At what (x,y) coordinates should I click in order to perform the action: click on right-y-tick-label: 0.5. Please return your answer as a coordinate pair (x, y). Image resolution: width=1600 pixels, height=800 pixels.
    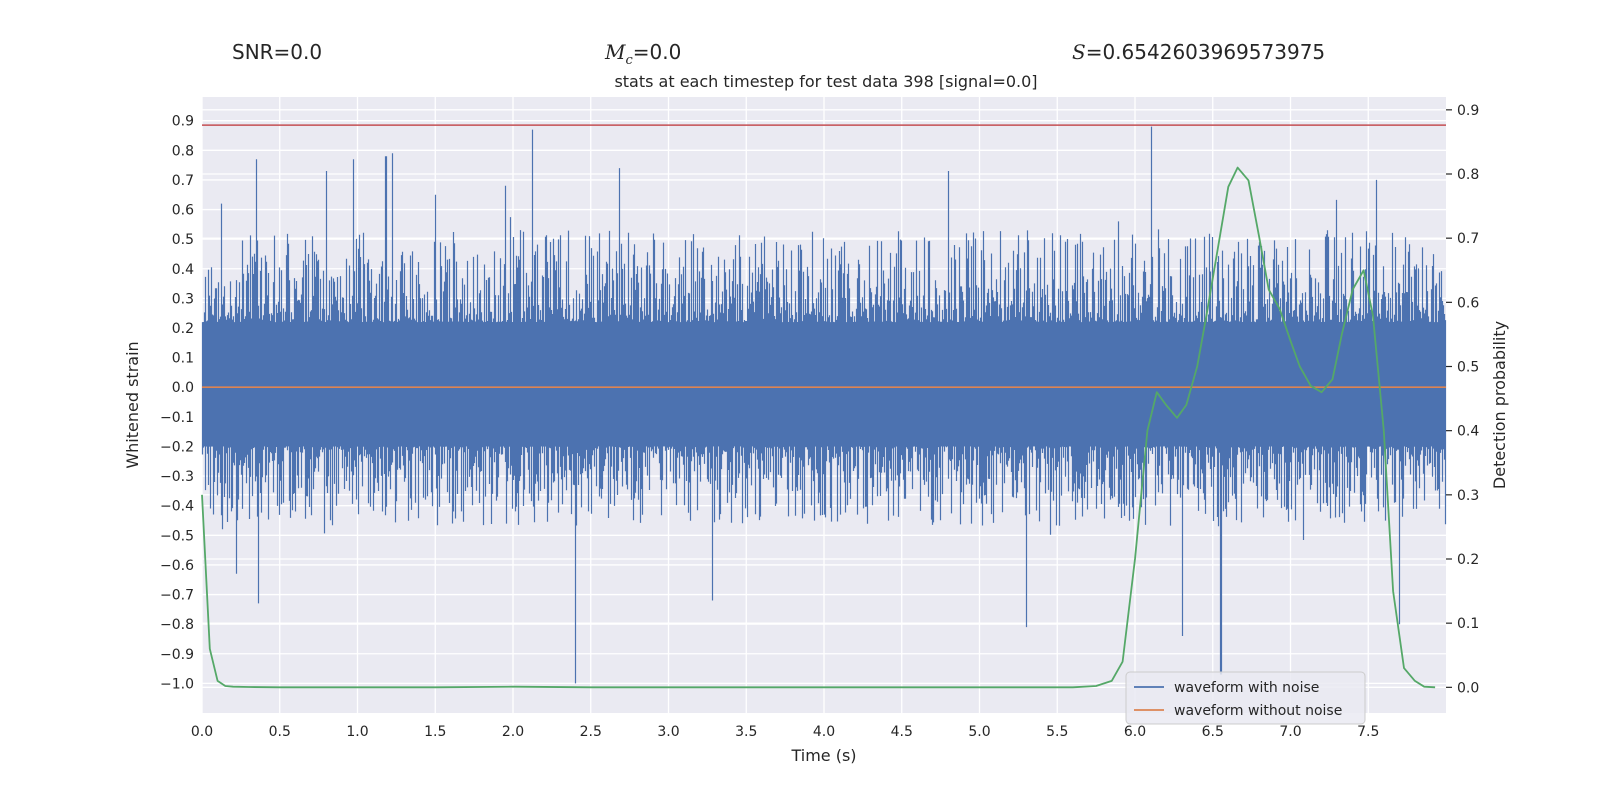
    Looking at the image, I should click on (1468, 368).